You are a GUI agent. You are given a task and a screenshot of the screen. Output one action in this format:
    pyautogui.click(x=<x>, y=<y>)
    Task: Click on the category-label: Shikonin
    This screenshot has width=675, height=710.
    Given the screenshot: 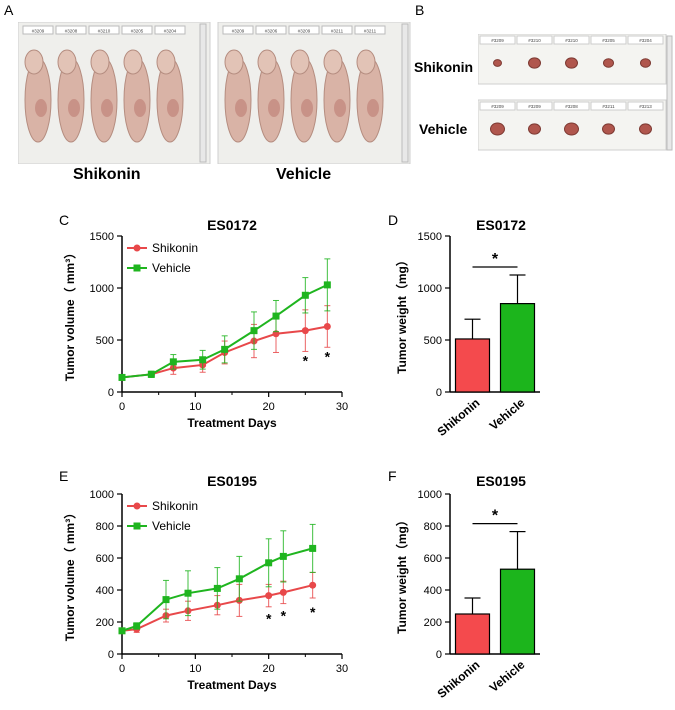 What is the action you would take?
    pyautogui.click(x=459, y=417)
    